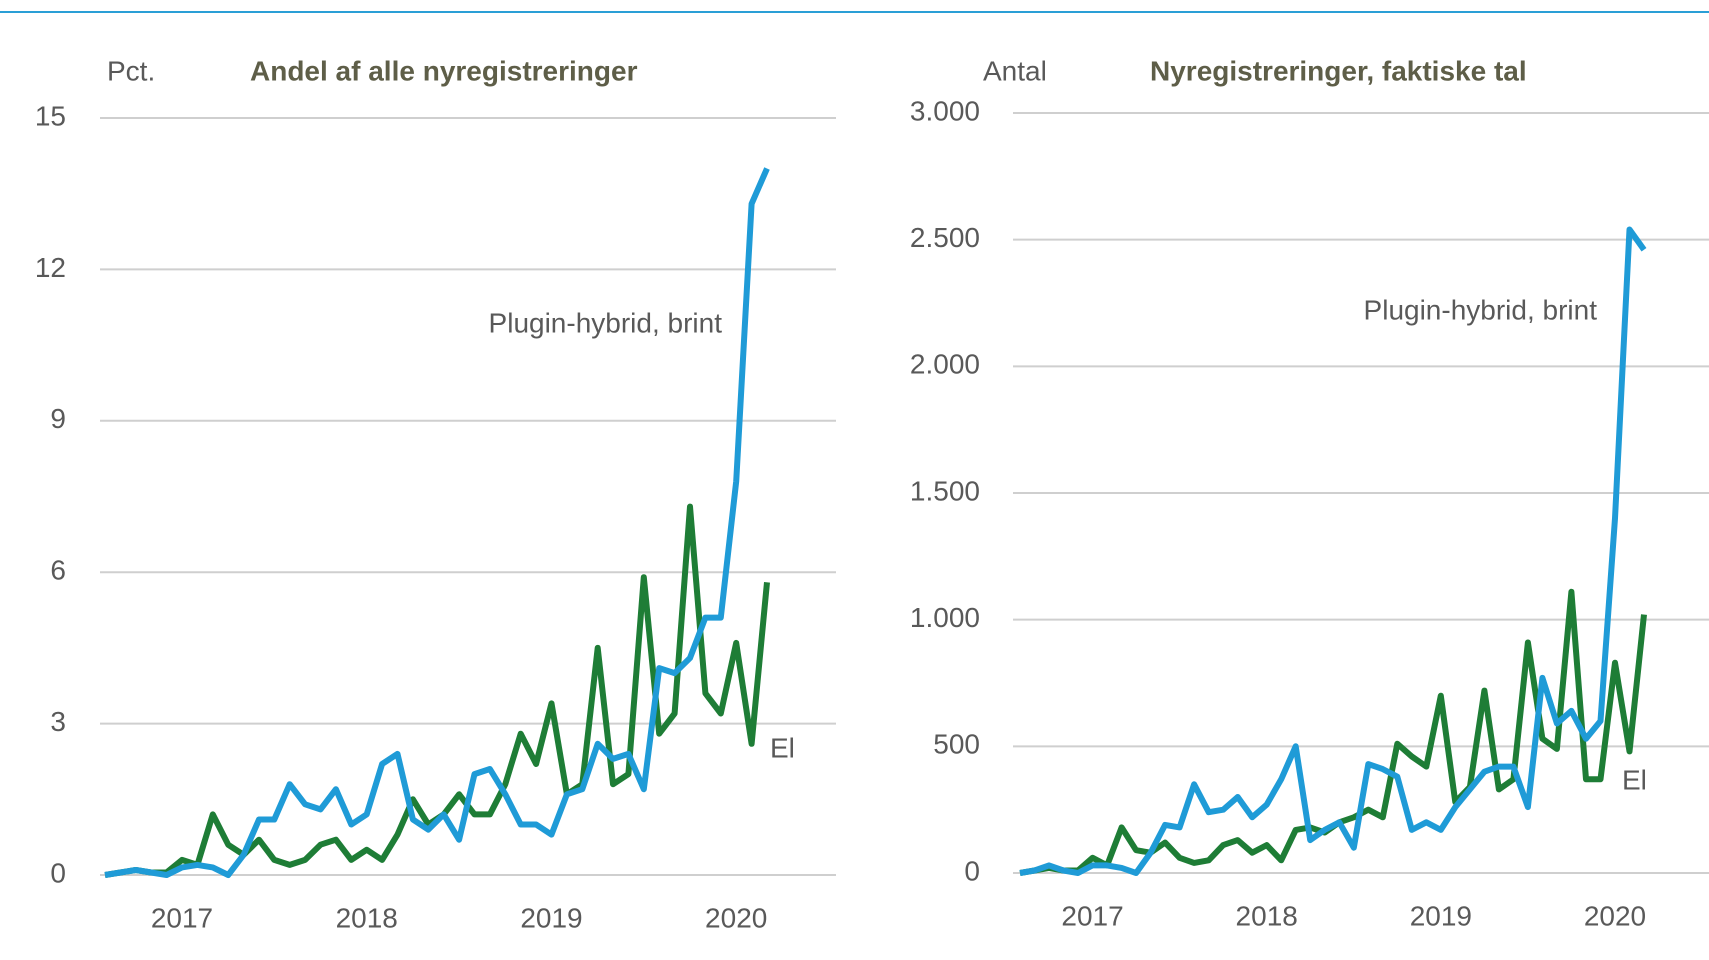 The image size is (1709, 960). I want to click on y-tick-label: 3, so click(58, 721).